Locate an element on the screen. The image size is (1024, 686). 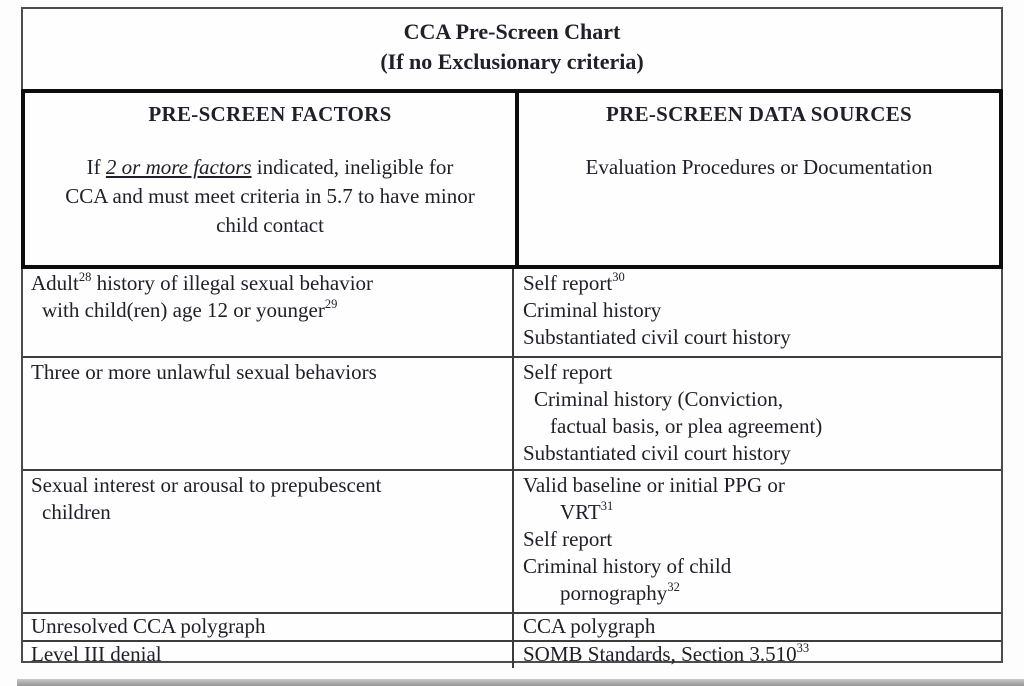
text-line: Self report30 is located at coordinates (574, 282).